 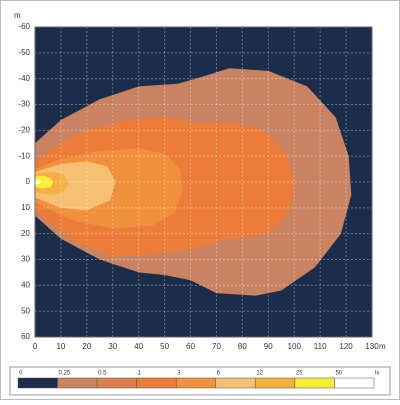 What do you see at coordinates (25, 233) in the screenshot?
I see `y-tick-label: 20` at bounding box center [25, 233].